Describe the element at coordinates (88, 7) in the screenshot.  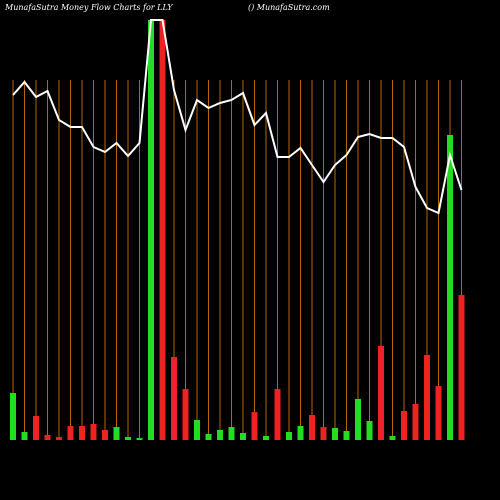
I see `chart-title: MunafaSutra Money Flow Charts for LLY` at that location.